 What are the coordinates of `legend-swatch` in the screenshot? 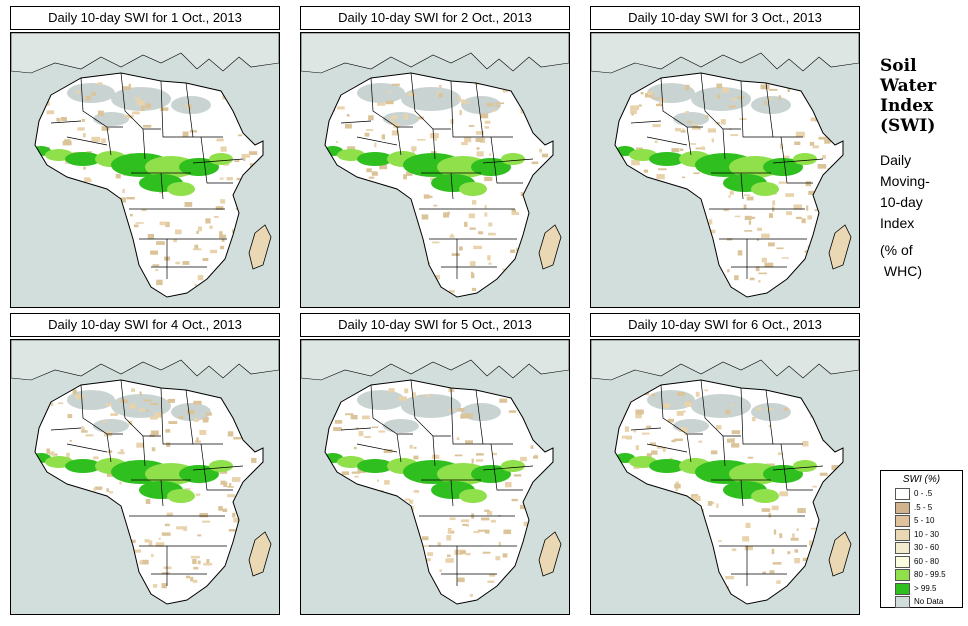 It's located at (902, 507).